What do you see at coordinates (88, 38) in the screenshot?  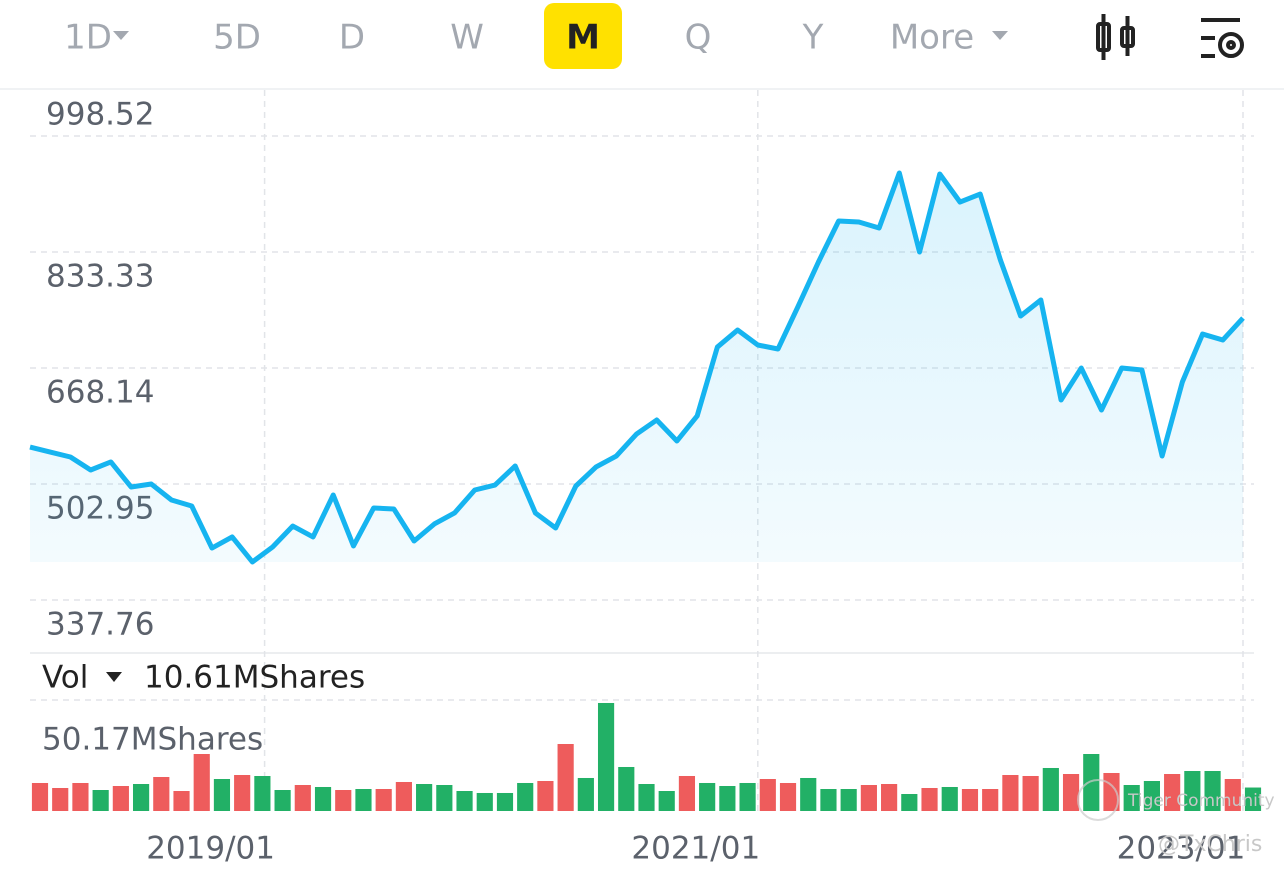 I see `tab: 1D` at bounding box center [88, 38].